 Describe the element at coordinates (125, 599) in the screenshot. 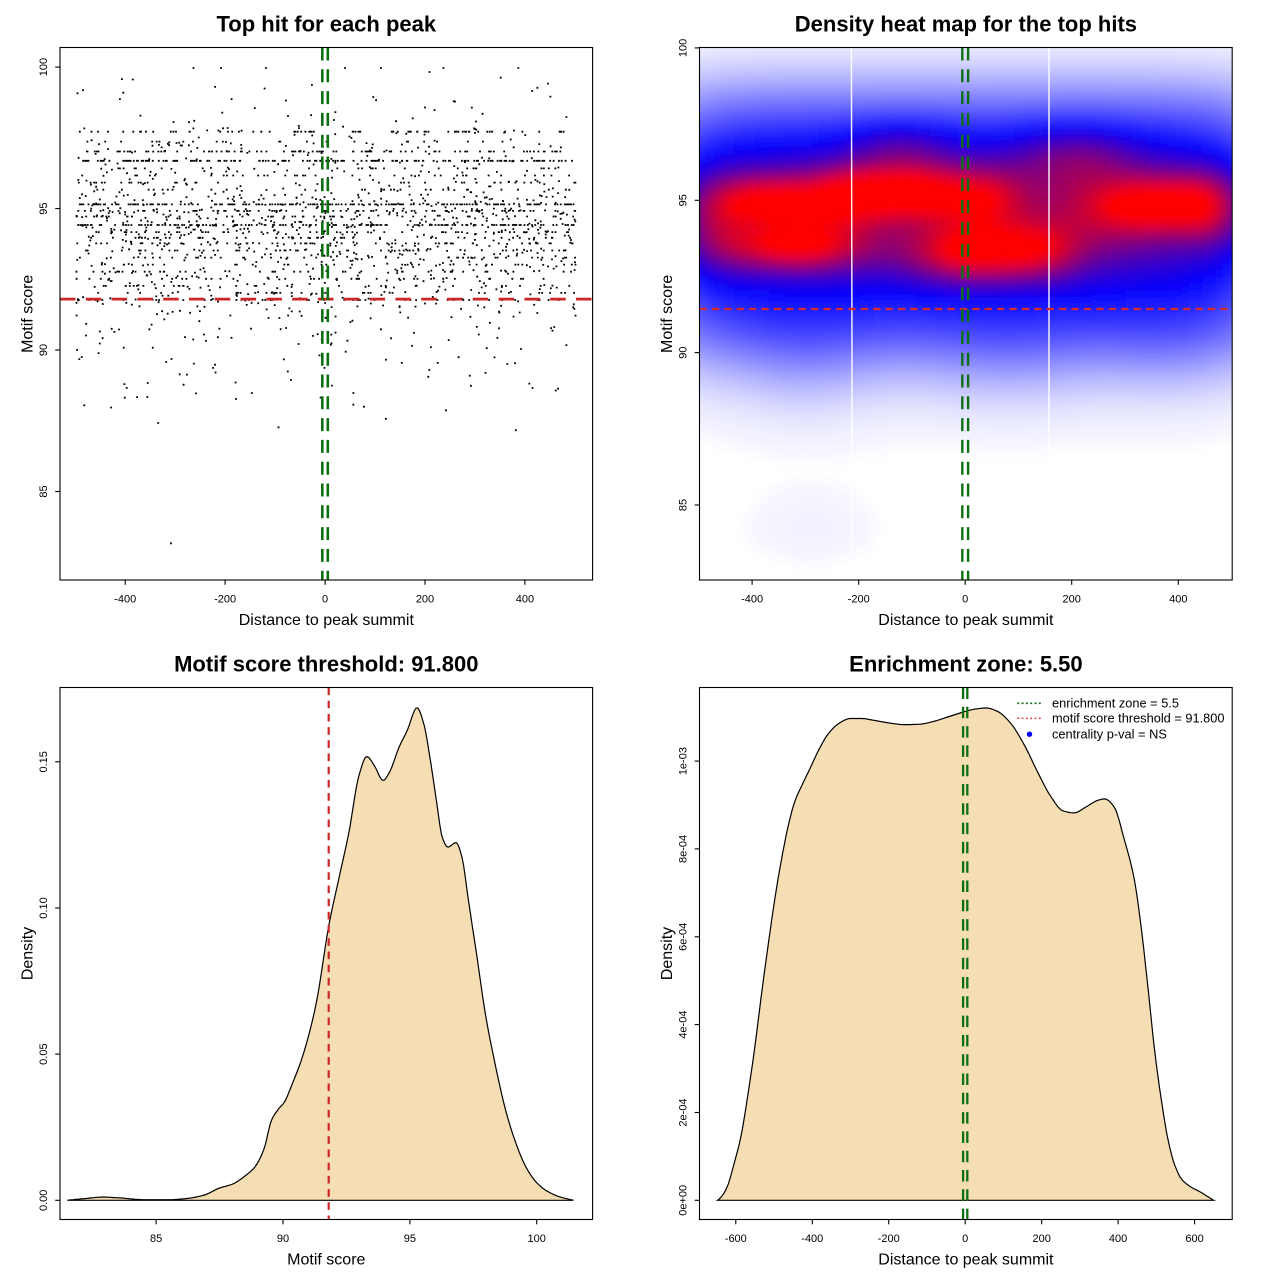

I see `svg-text: -400` at that location.